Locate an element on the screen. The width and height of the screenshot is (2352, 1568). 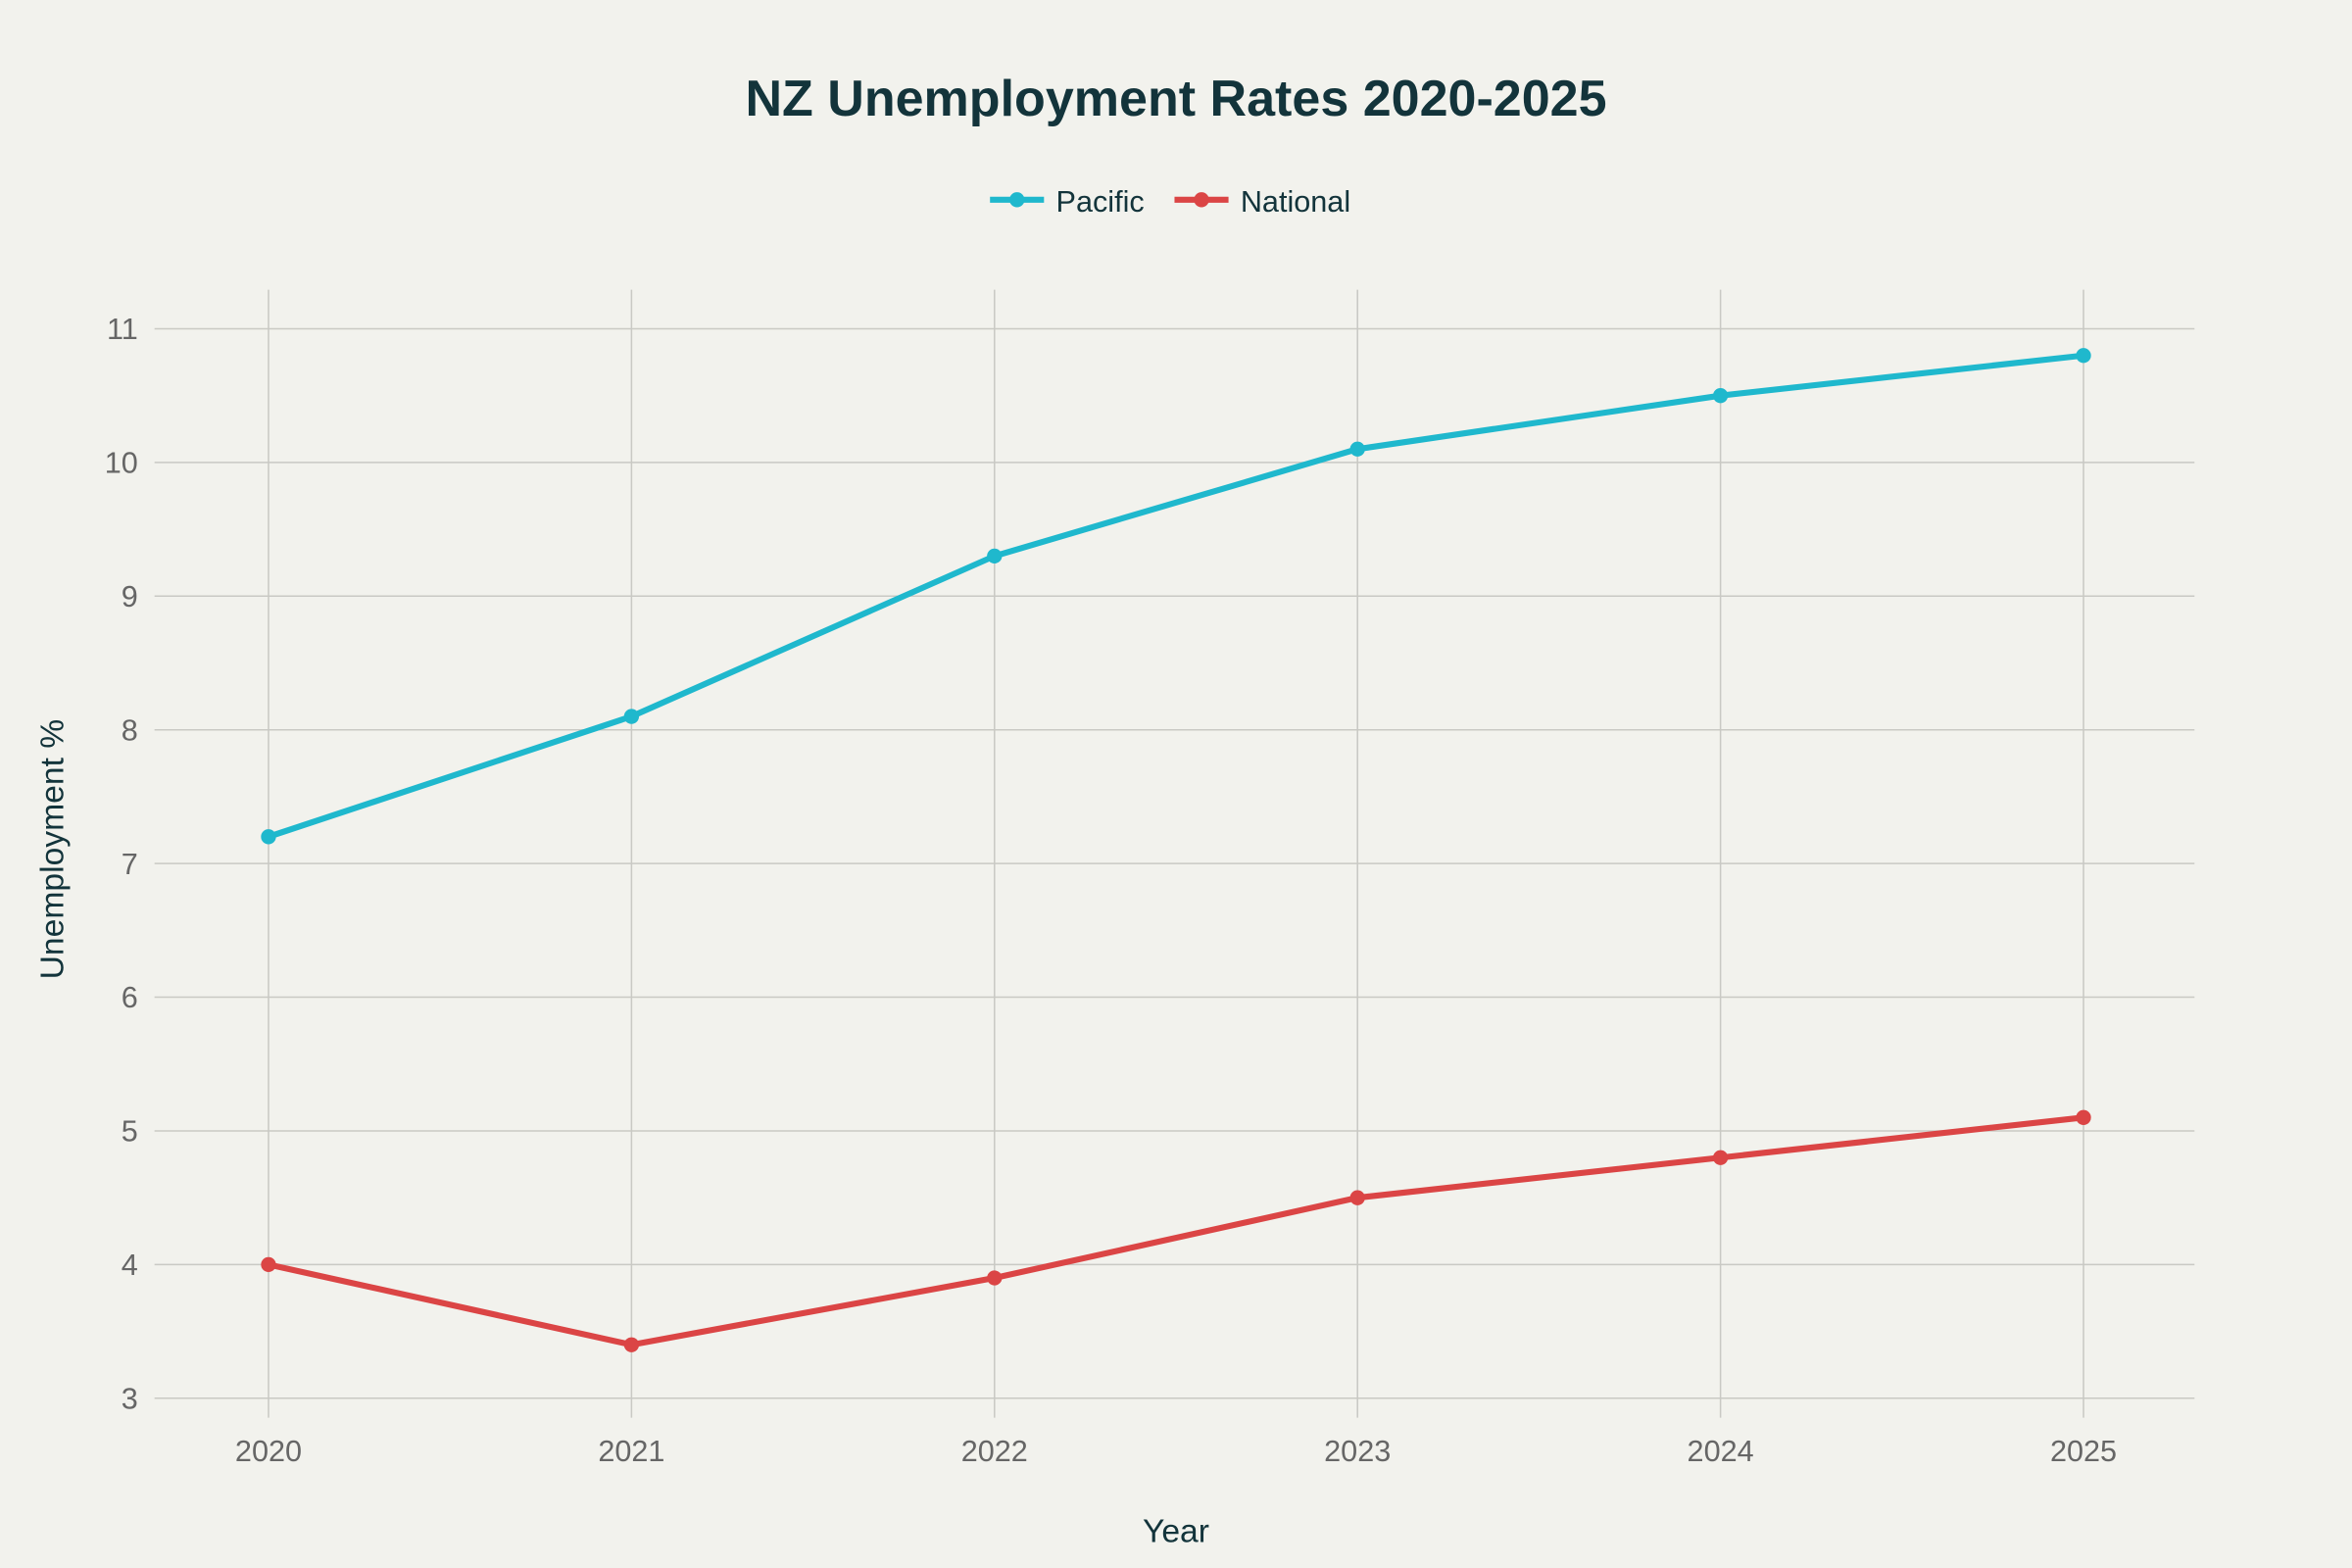
x-tick-label: 2021 is located at coordinates (631, 1451).